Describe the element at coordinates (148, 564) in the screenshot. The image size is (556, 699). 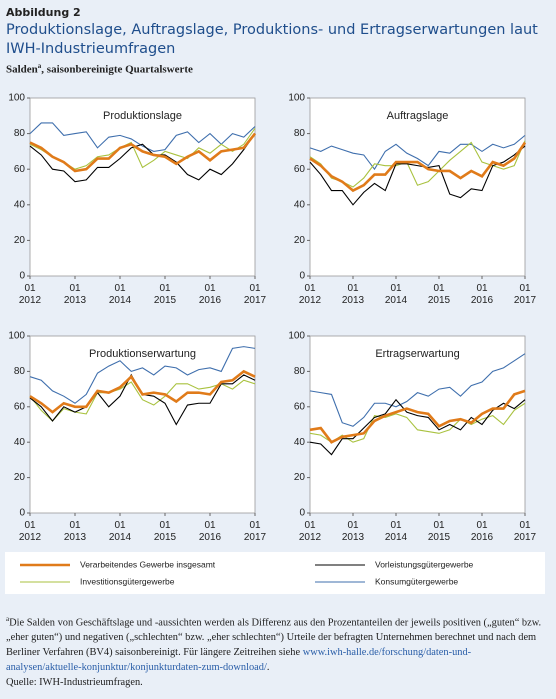
I see `legend-label: Verarbeitendes Gewerbe insgesamt` at that location.